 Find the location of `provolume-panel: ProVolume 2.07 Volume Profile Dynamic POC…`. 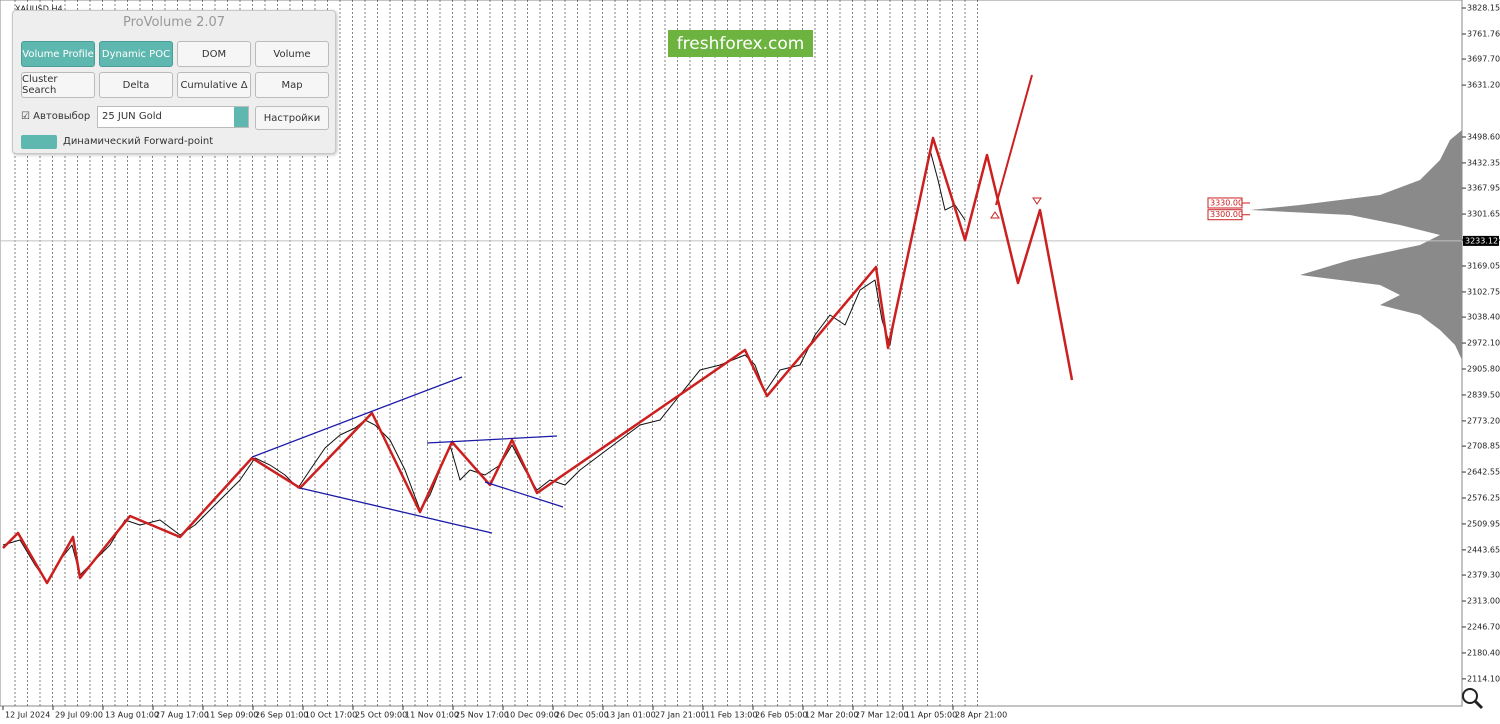

provolume-panel: ProVolume 2.07 Volume Profile Dynamic POC… is located at coordinates (174, 82).